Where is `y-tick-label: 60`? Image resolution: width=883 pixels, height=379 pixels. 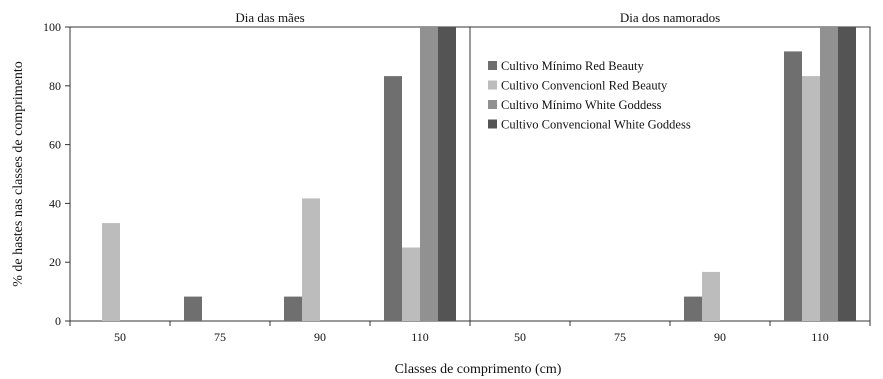 y-tick-label: 60 is located at coordinates (55, 145).